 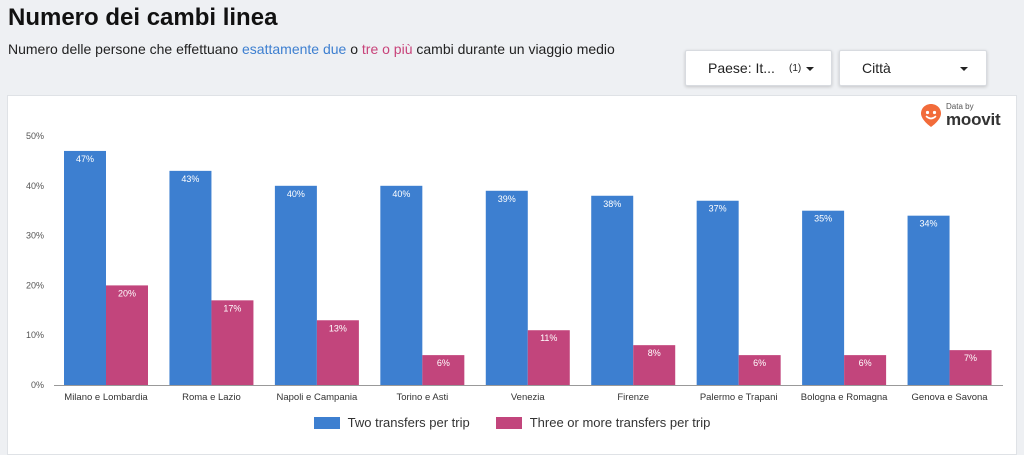 I want to click on subtitle-suffix: cambi durante un viaggio medio, so click(x=515, y=49).